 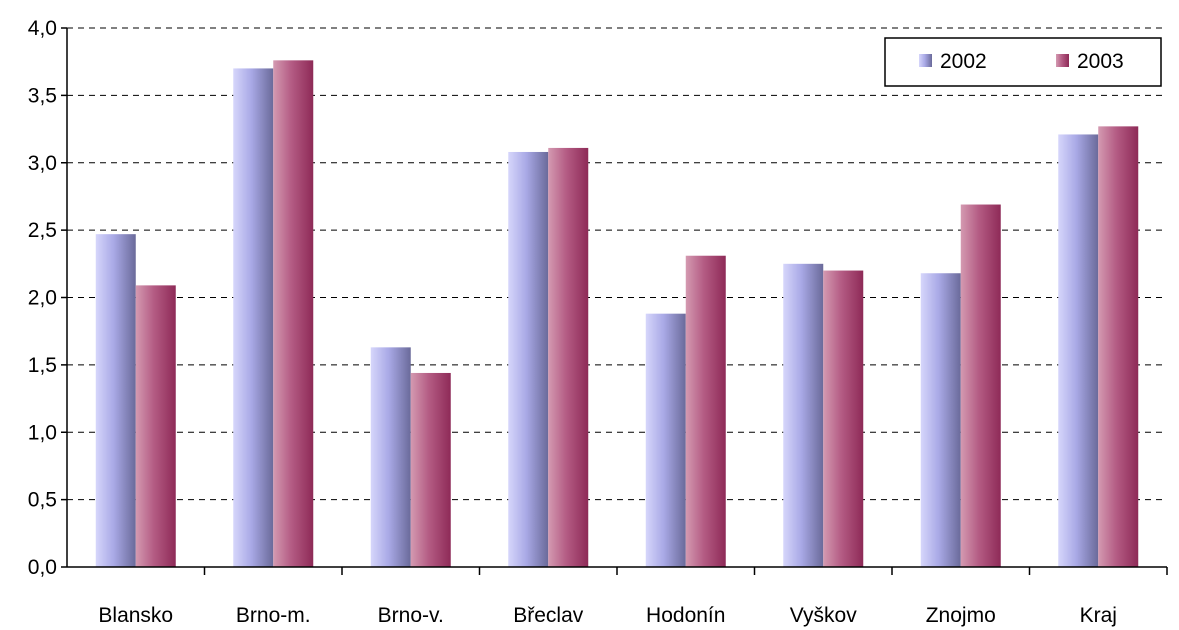 I want to click on bar-2002-Znojmo, so click(x=940, y=420).